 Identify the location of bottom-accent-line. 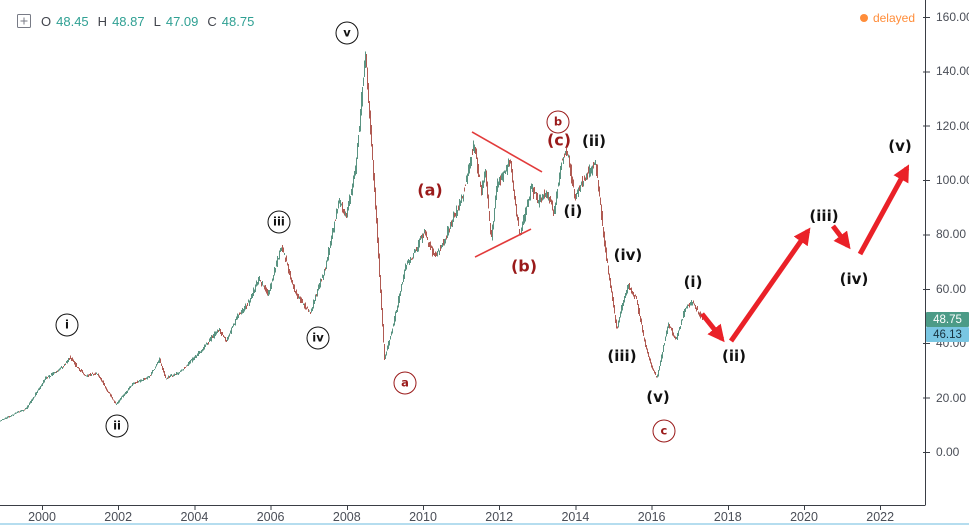
(484, 524).